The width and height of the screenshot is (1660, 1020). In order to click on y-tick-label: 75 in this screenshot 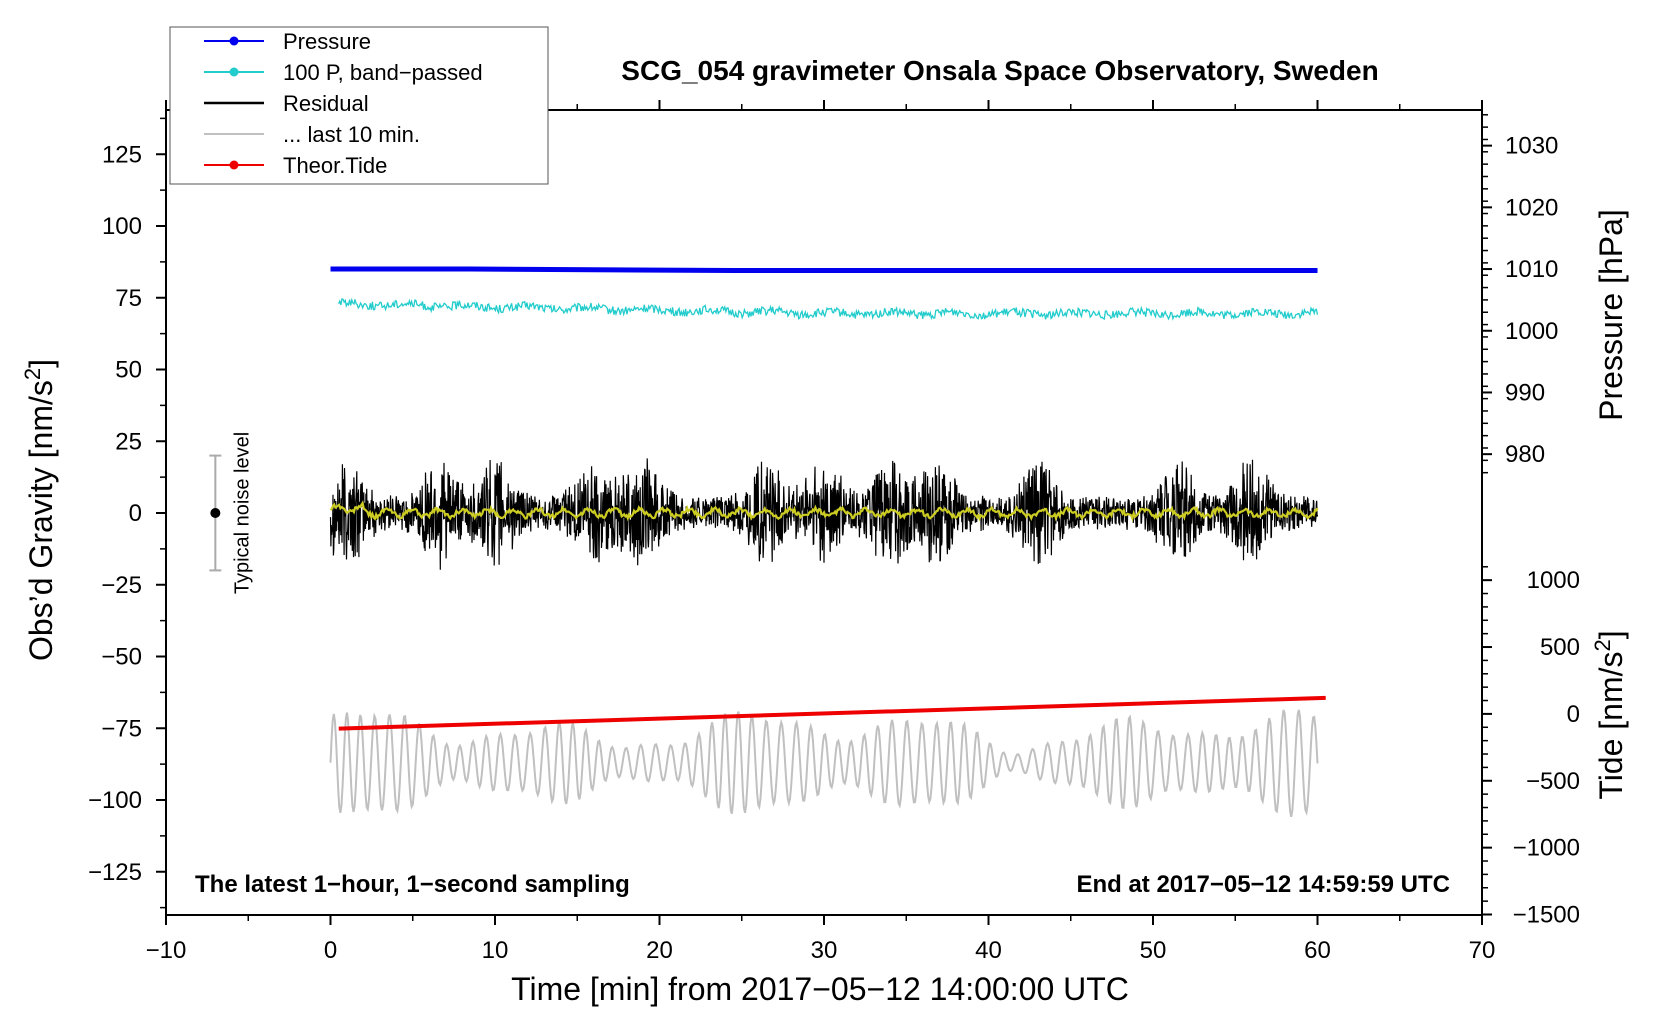, I will do `click(128, 298)`.